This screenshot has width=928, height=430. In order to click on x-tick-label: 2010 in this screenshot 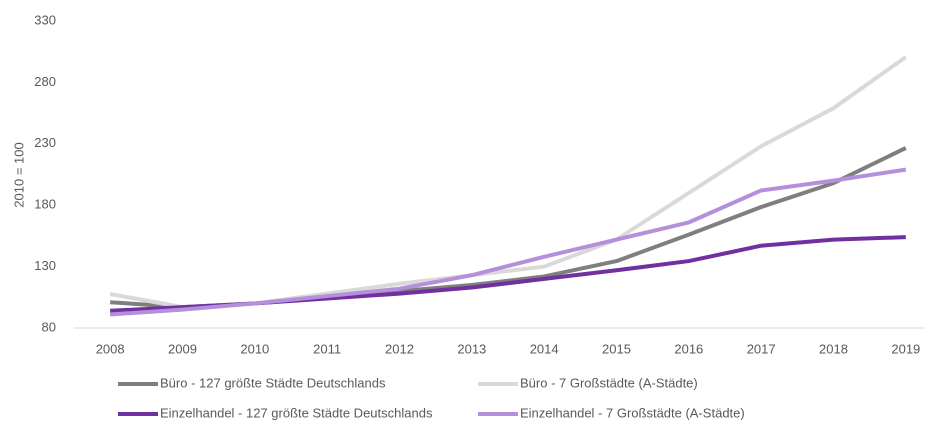, I will do `click(254, 348)`.